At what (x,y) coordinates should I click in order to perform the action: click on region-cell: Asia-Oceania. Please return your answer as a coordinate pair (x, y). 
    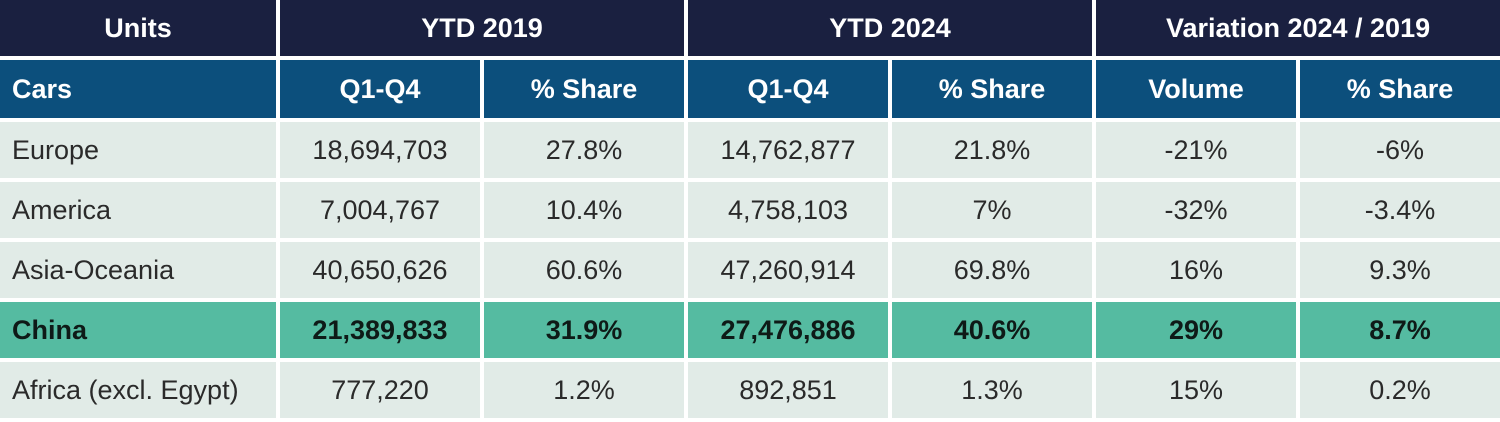
    Looking at the image, I should click on (138, 270).